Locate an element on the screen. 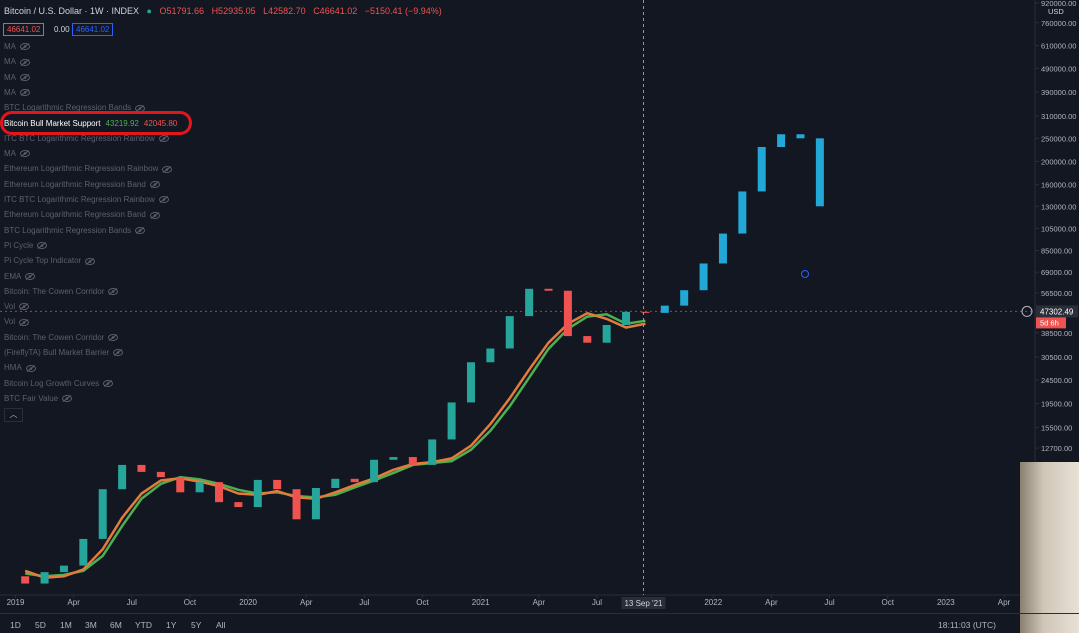 The width and height of the screenshot is (1079, 633). indicator-name: Ethereum Logarithmic Regression Band is located at coordinates (75, 184).